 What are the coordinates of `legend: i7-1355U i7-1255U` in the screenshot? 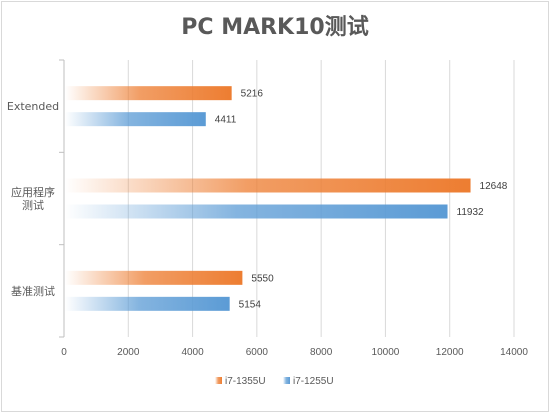 It's located at (274, 381).